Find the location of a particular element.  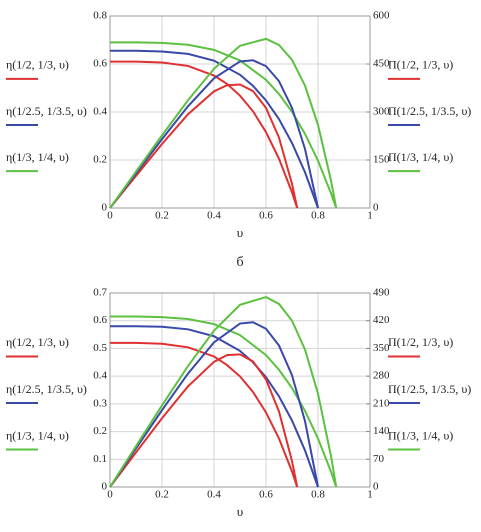

caption: б is located at coordinates (239, 262).